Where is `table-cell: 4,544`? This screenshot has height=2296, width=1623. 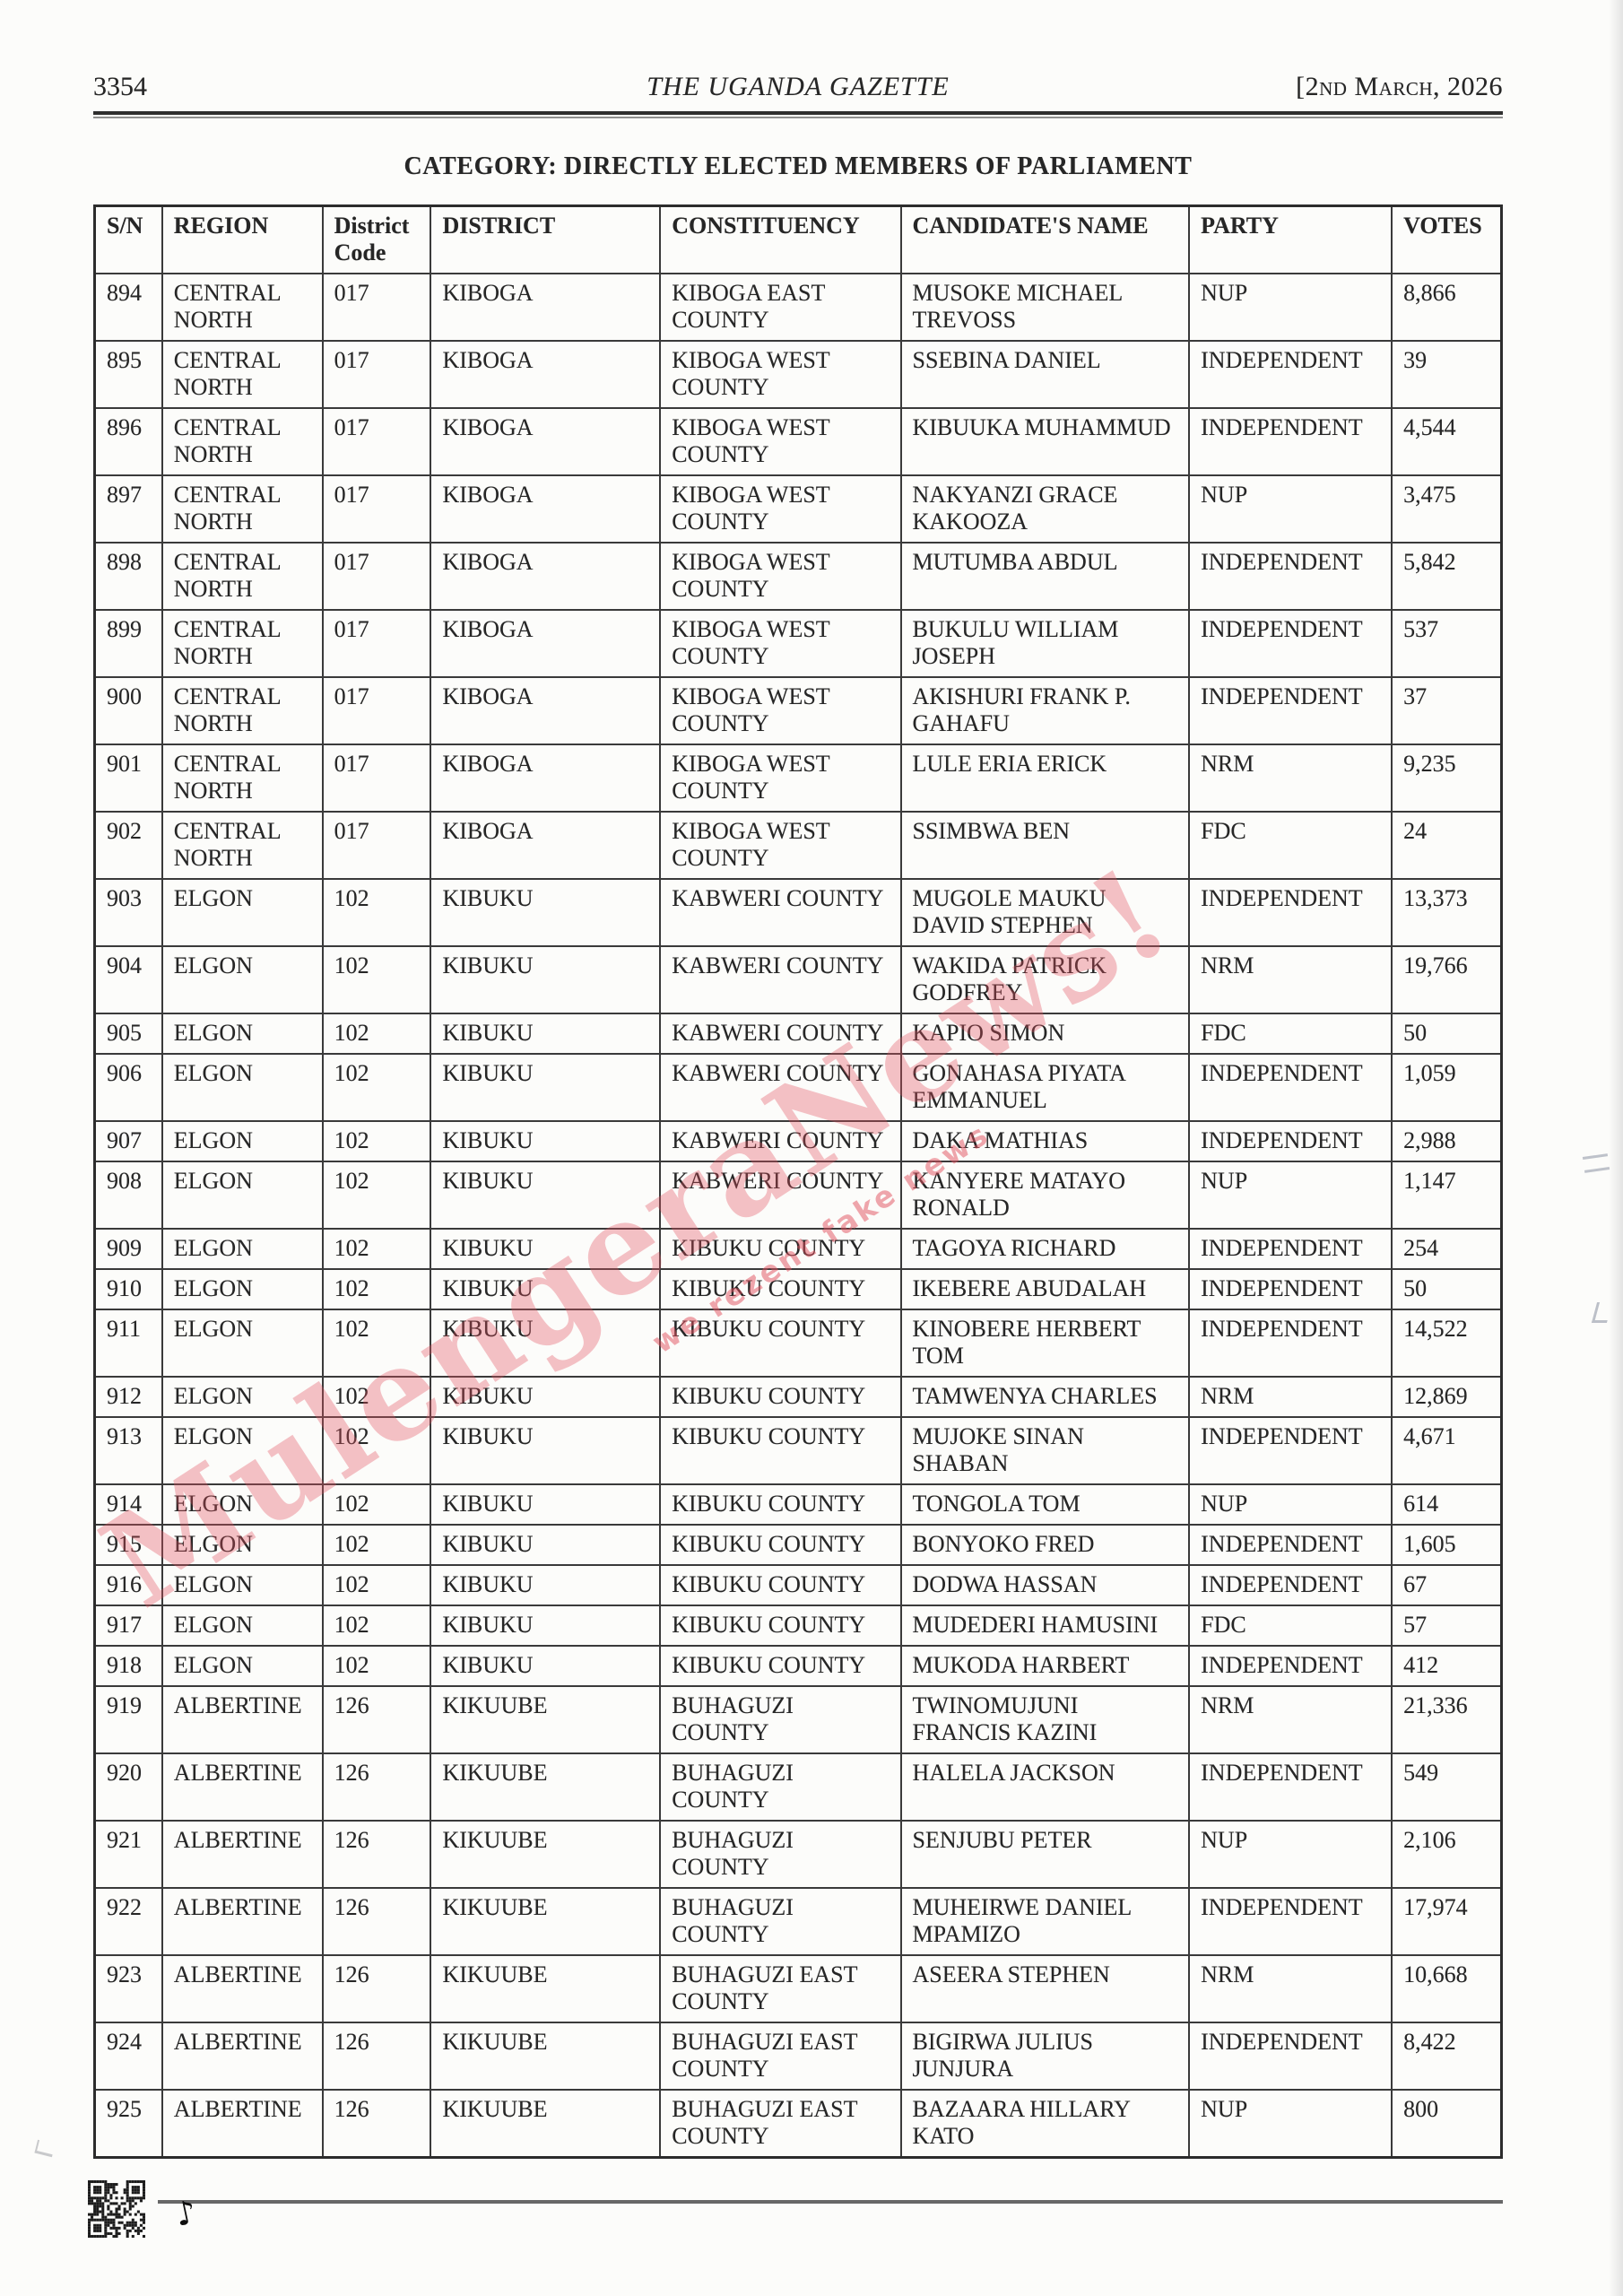 table-cell: 4,544 is located at coordinates (1447, 441).